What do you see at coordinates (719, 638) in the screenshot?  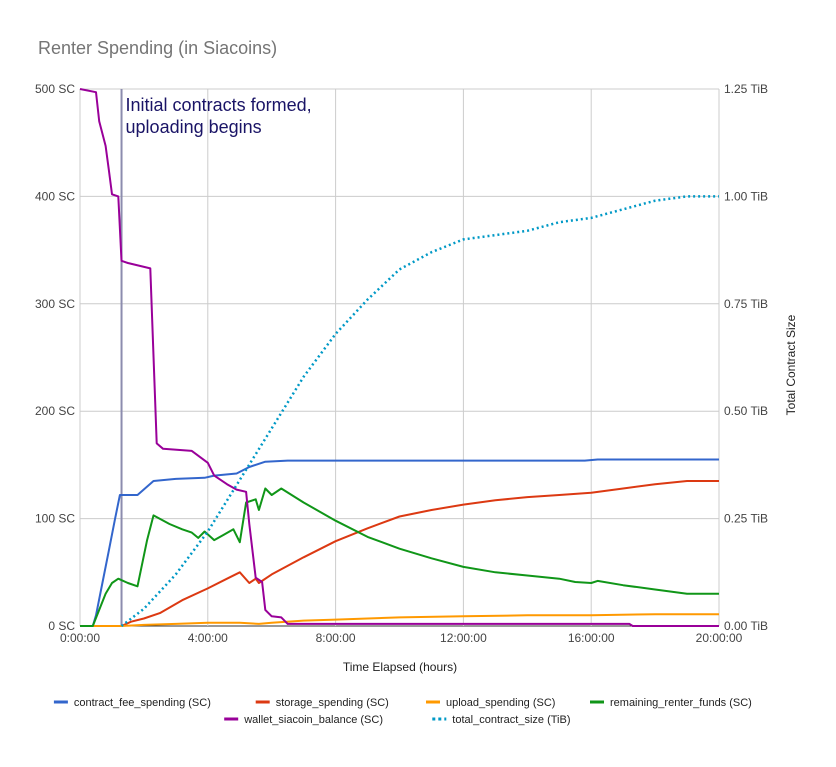 I see `x-tick-label: 20:00:00` at bounding box center [719, 638].